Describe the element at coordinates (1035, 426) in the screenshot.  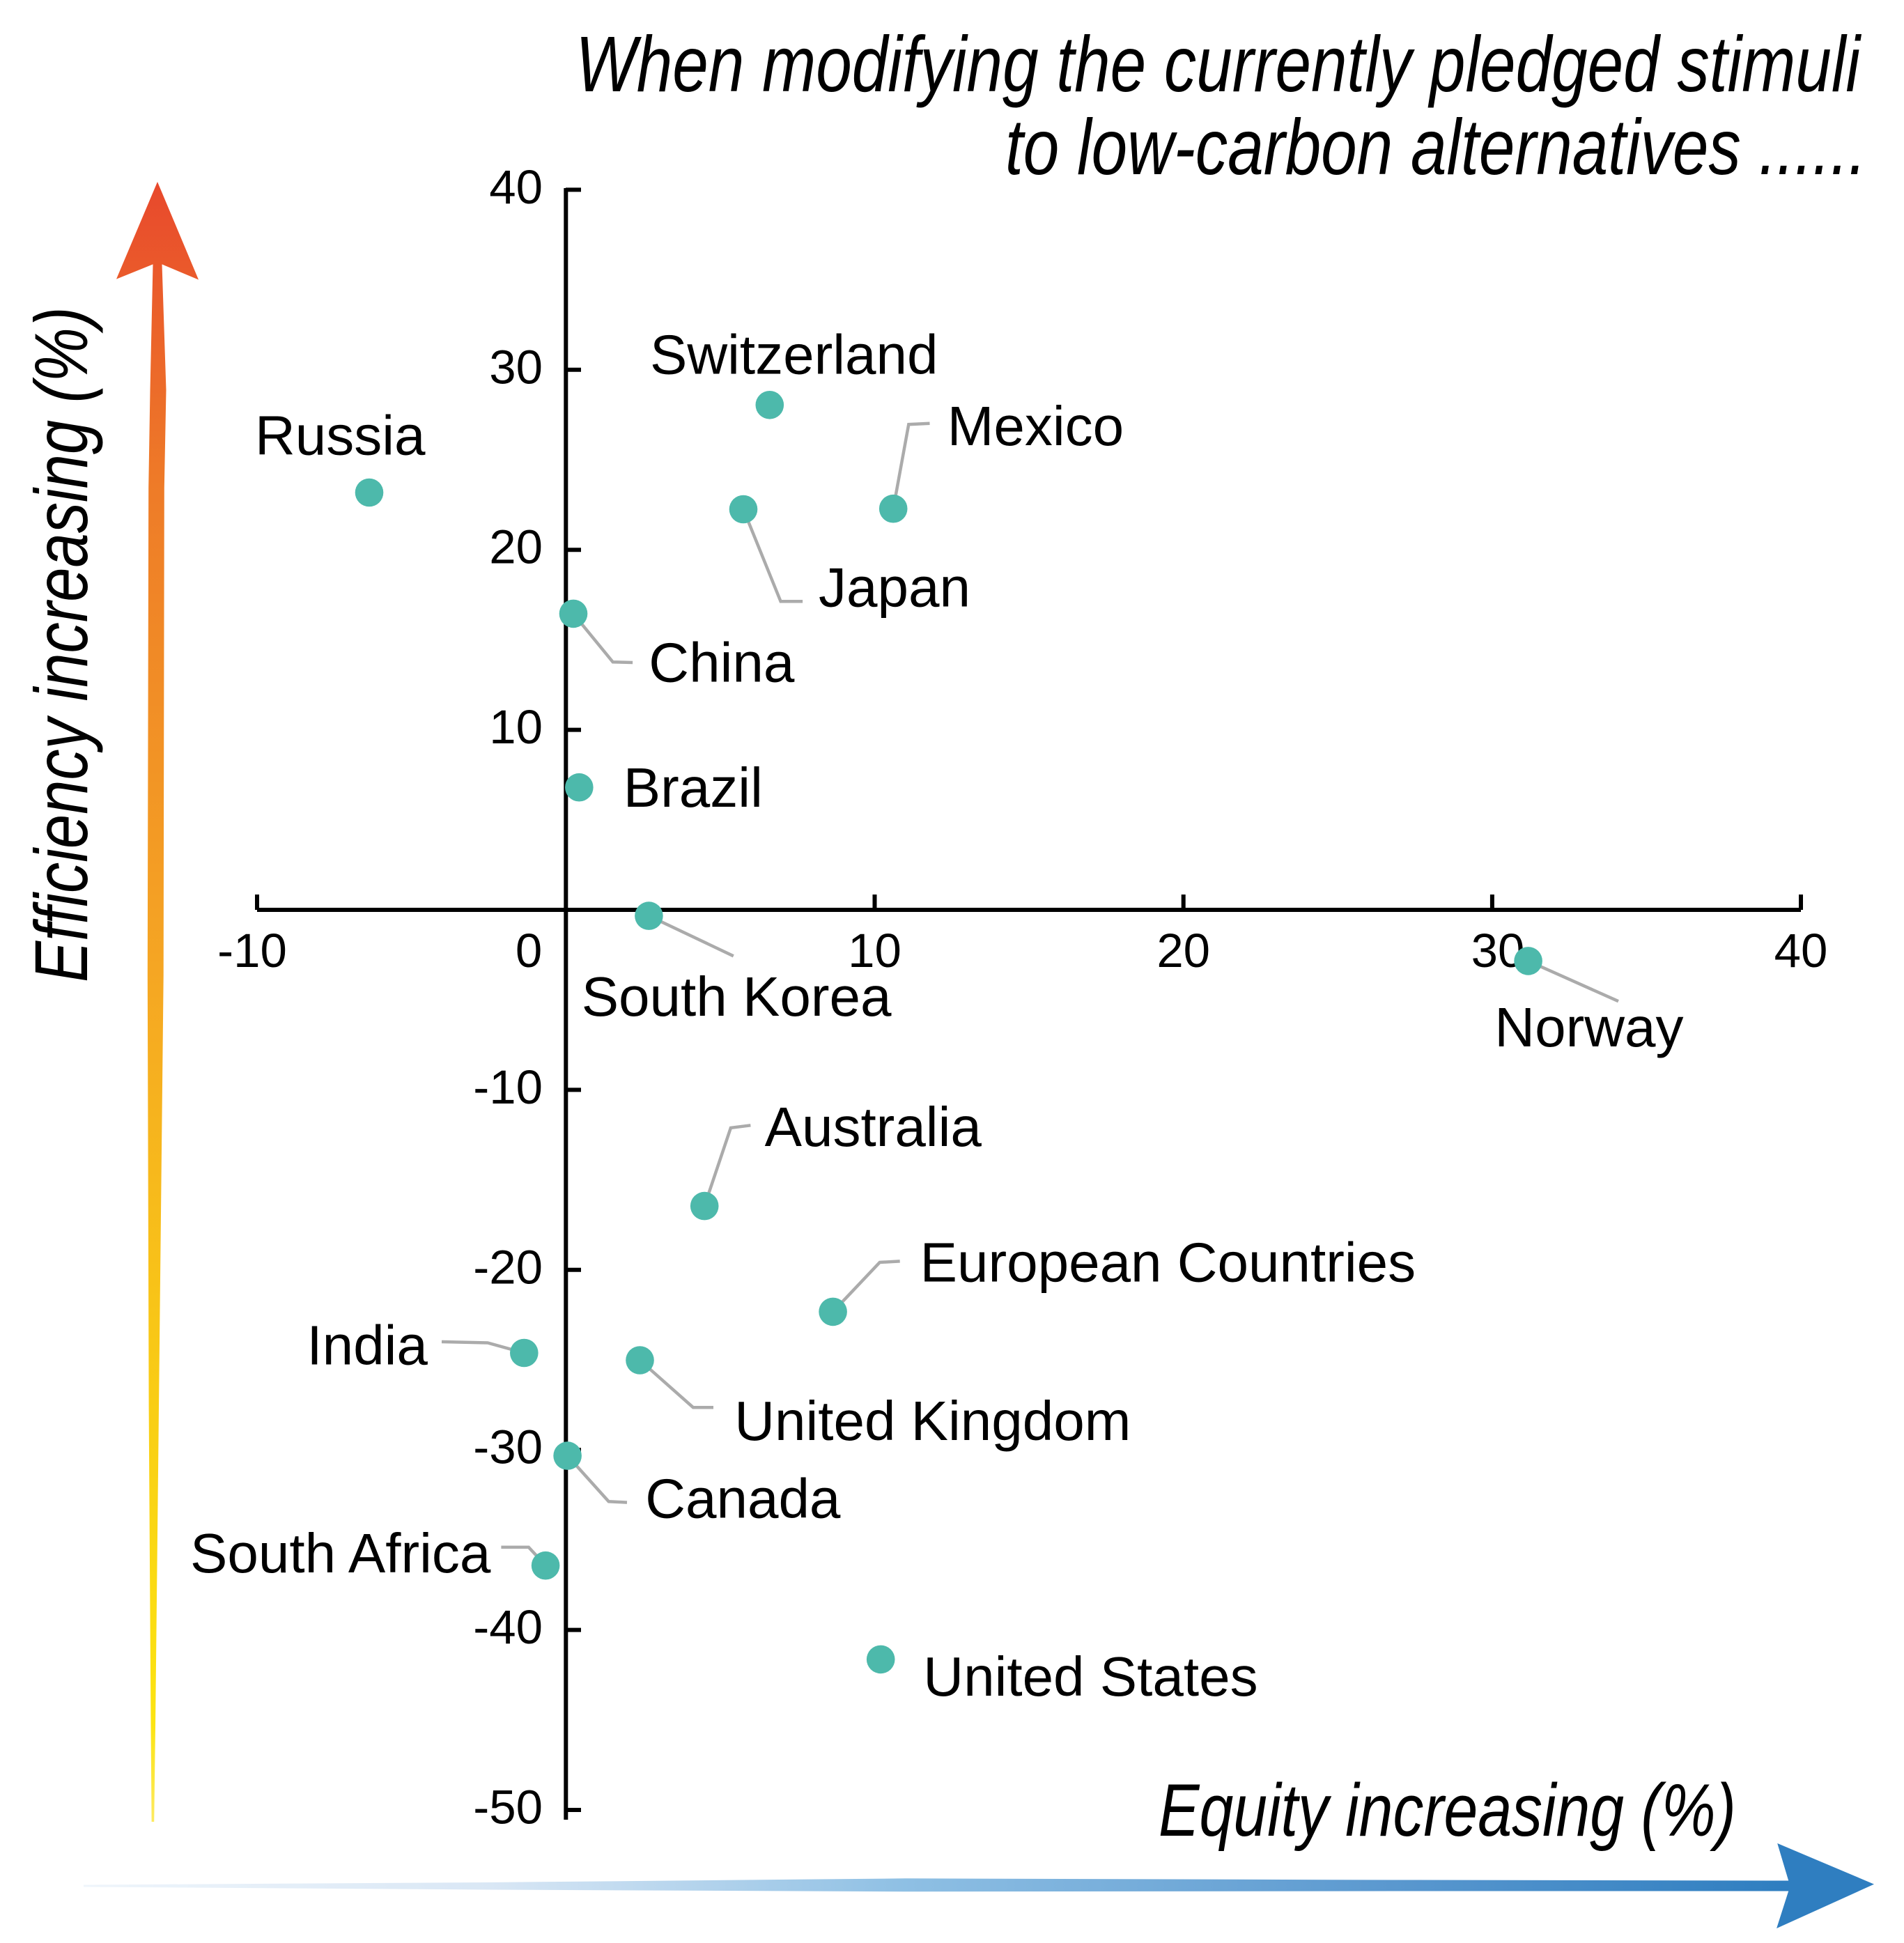
I see `svg-text: Mexico` at that location.